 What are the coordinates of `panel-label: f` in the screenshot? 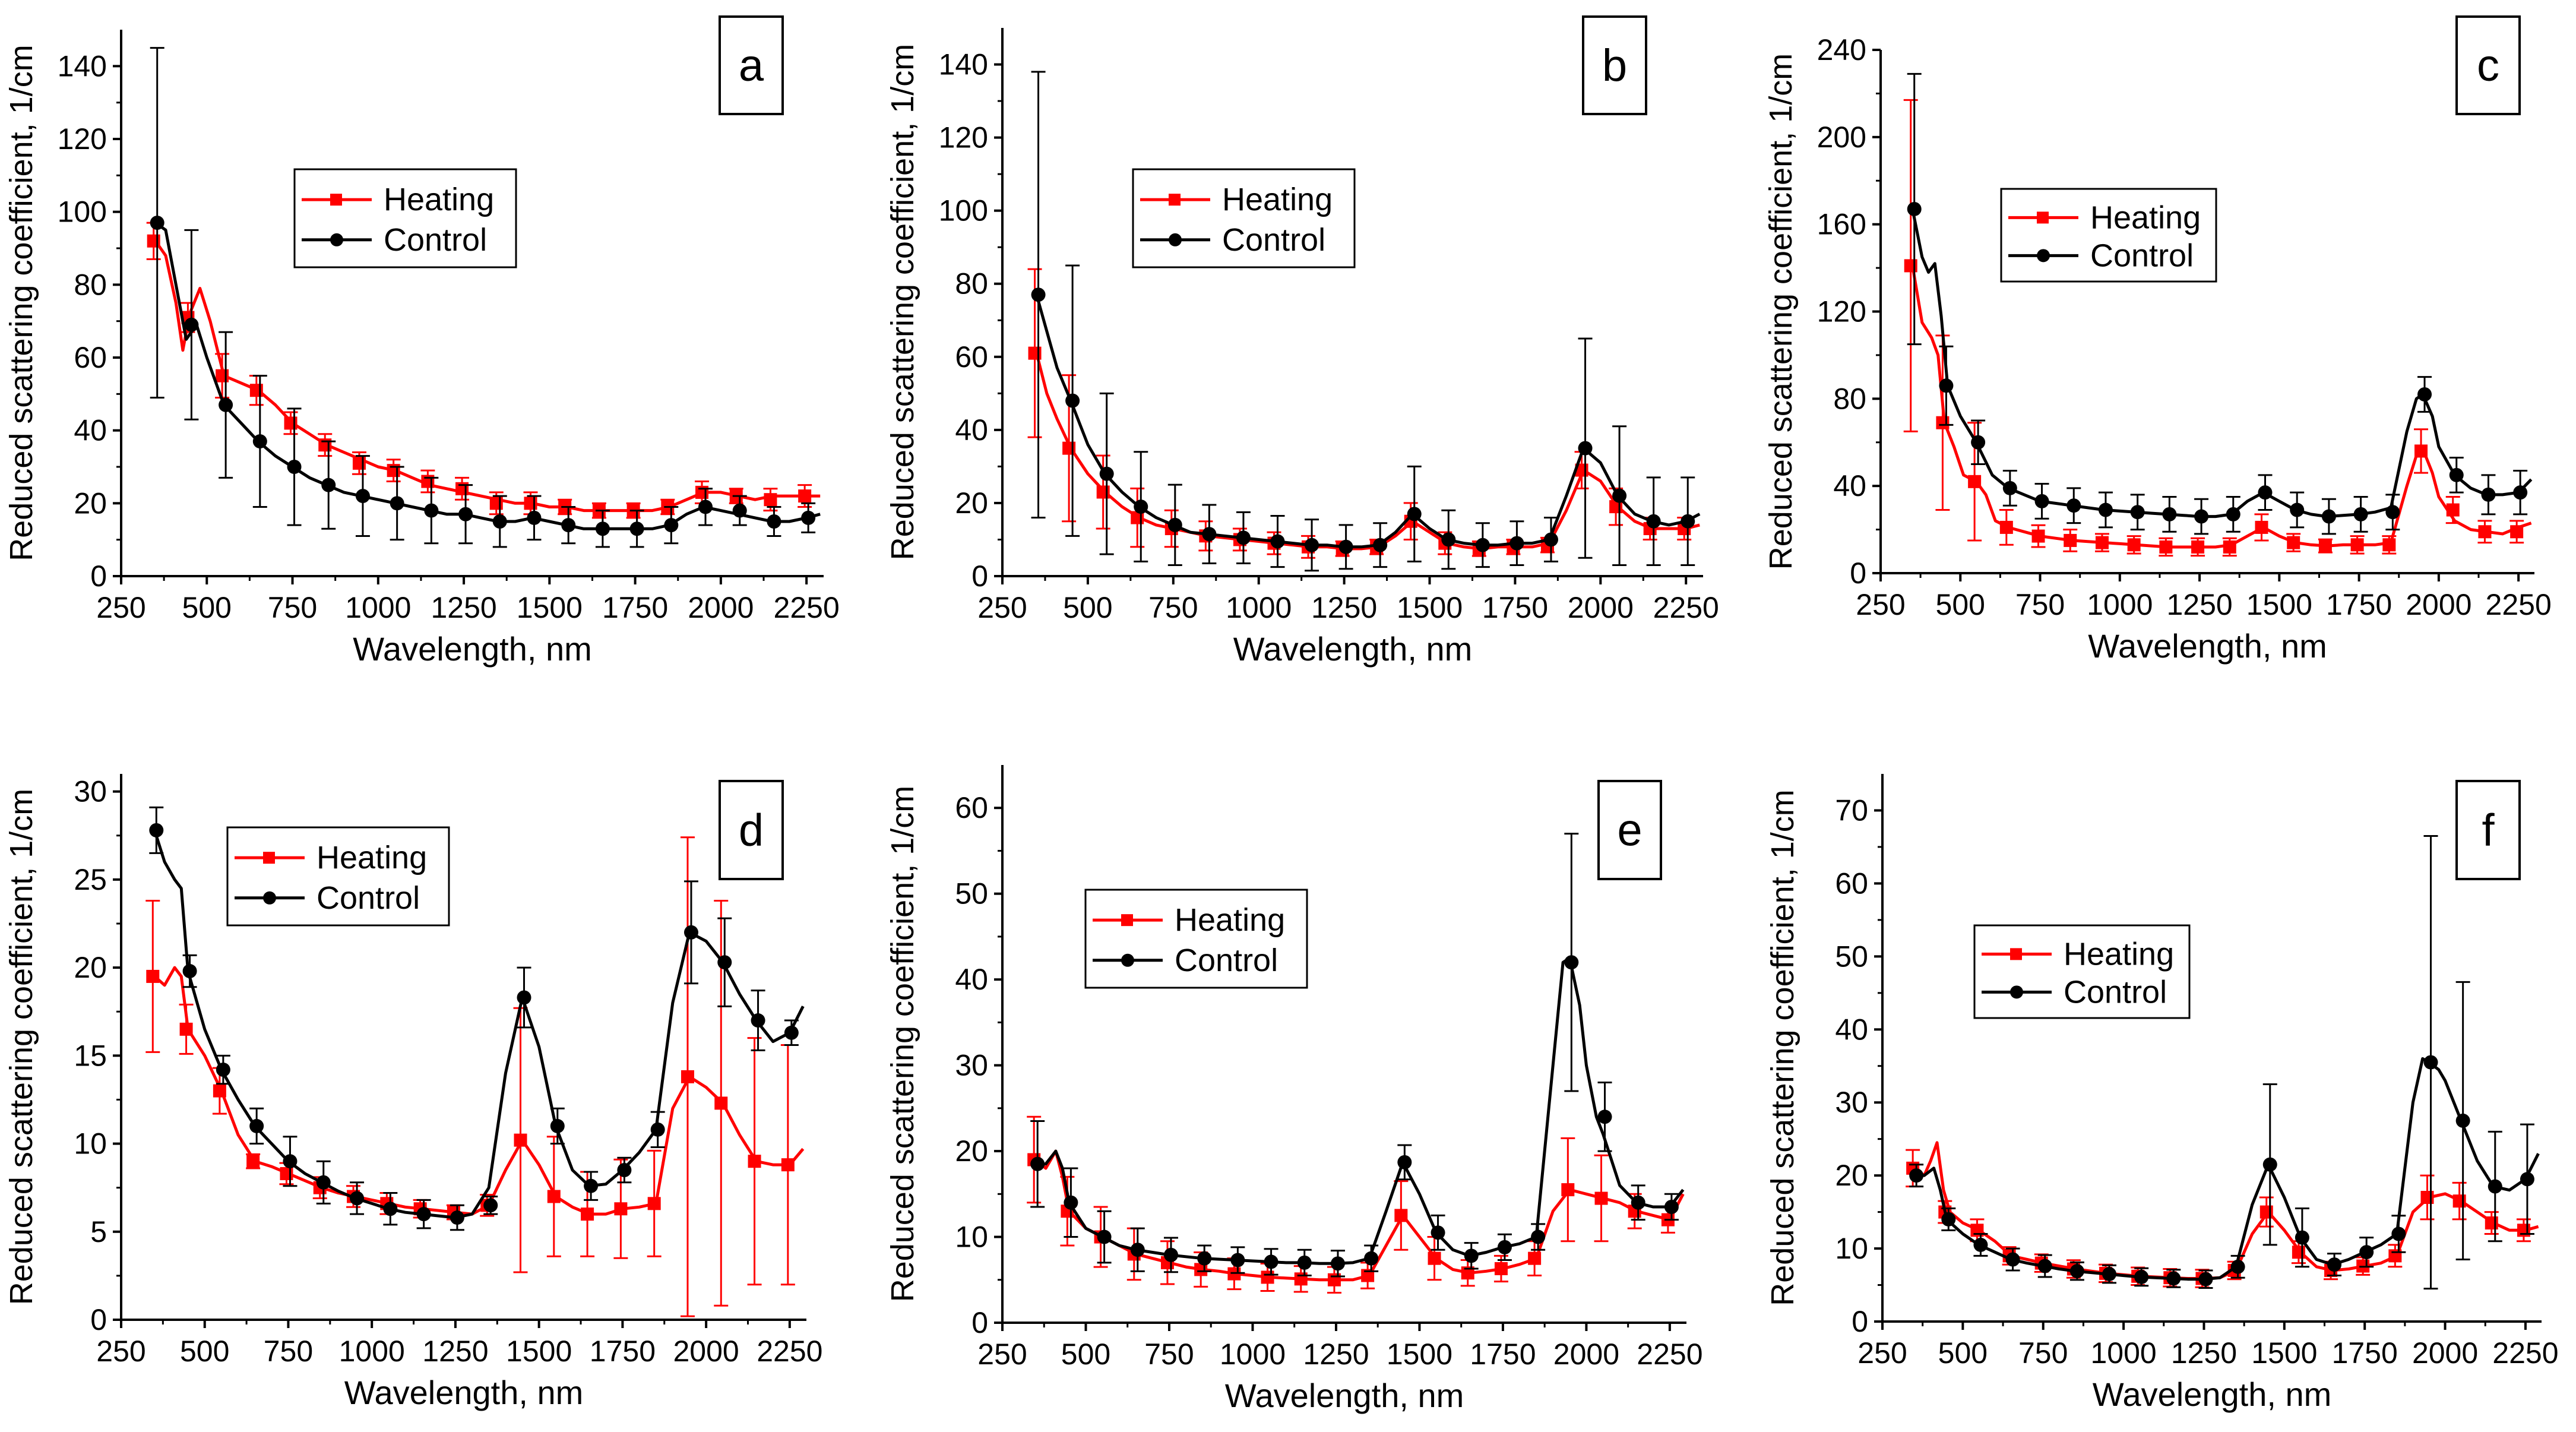 It's located at (2488, 830).